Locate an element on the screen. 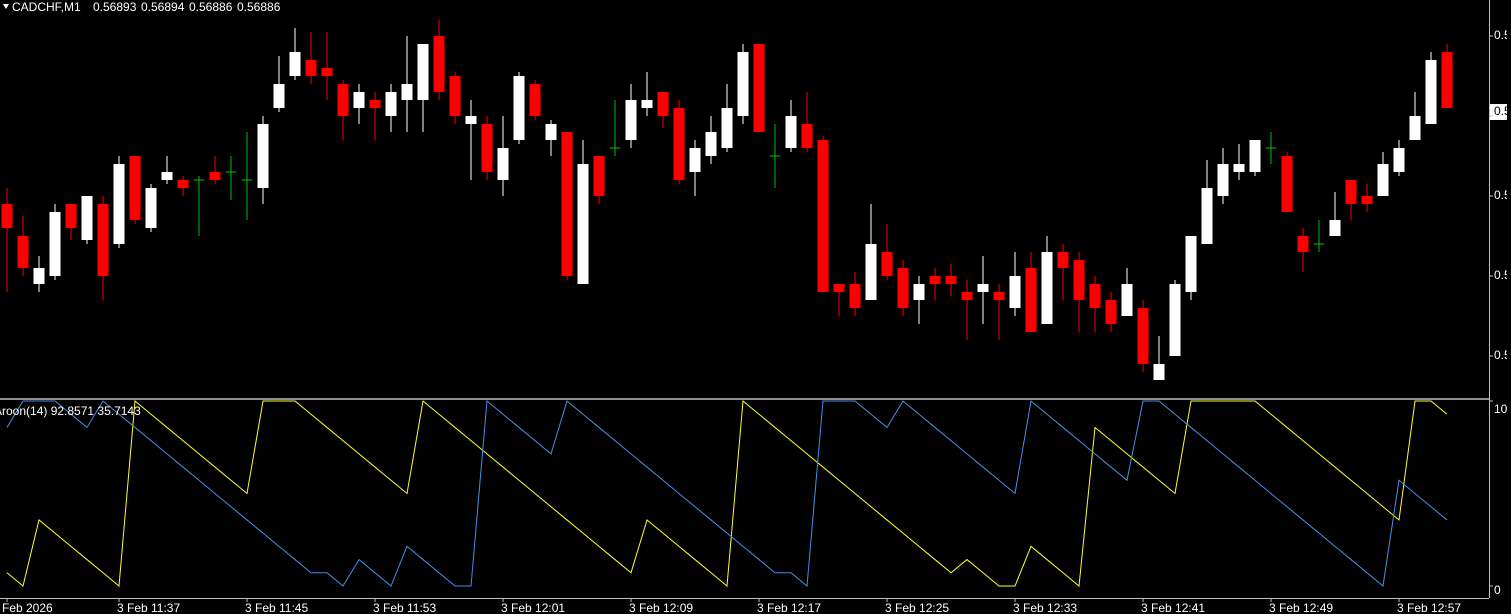 The width and height of the screenshot is (1511, 614). x-tick-label: 3 Feb 12:57 is located at coordinates (1429, 607).